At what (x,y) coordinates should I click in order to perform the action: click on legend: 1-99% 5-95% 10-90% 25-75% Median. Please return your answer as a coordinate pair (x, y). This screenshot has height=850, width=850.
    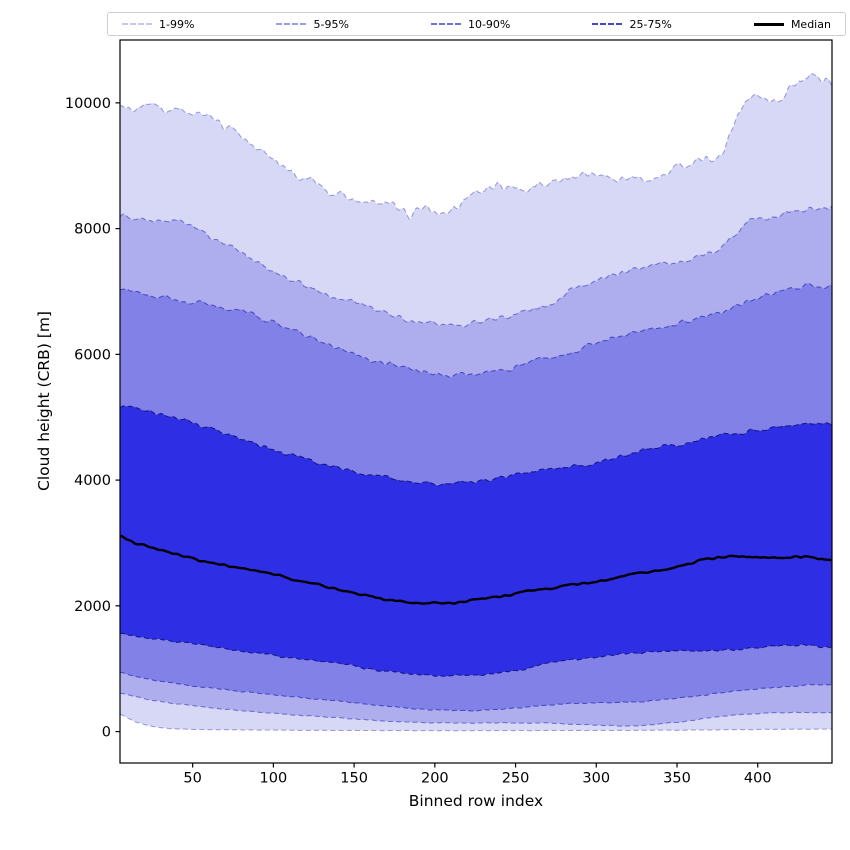
    Looking at the image, I should click on (476, 24).